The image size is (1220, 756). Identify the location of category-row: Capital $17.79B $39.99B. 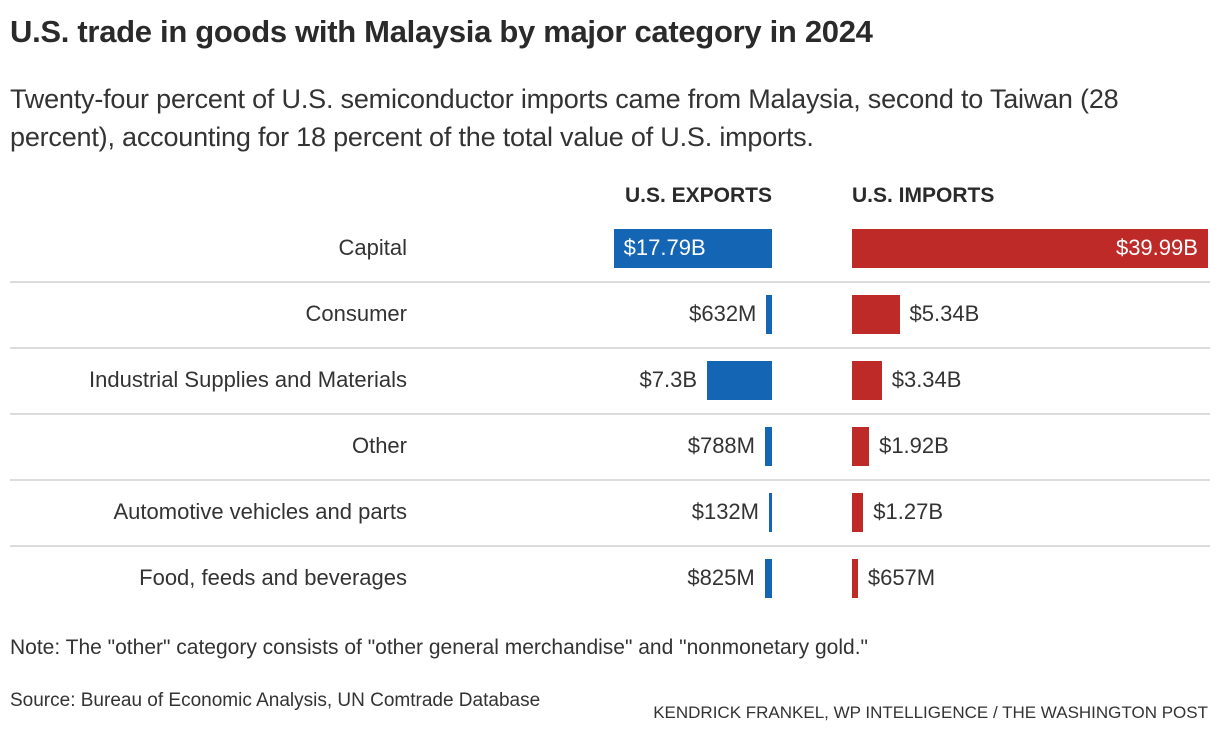
(610, 248).